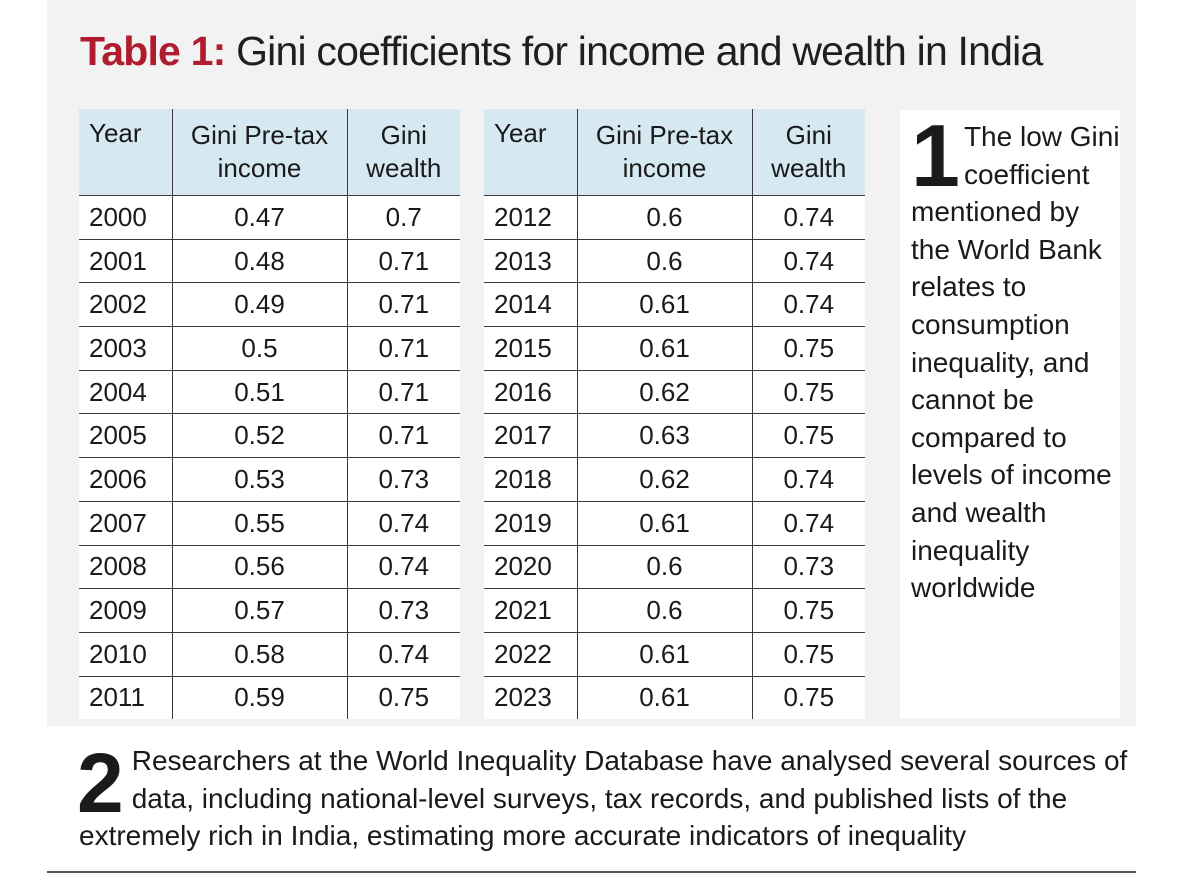 Image resolution: width=1200 pixels, height=879 pixels. I want to click on table-row: 2023 0.61 0.75, so click(674, 698).